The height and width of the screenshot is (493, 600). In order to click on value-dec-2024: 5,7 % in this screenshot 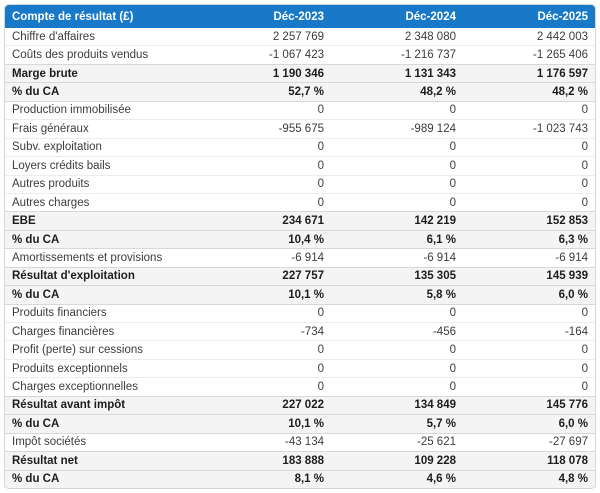, I will do `click(441, 423)`.